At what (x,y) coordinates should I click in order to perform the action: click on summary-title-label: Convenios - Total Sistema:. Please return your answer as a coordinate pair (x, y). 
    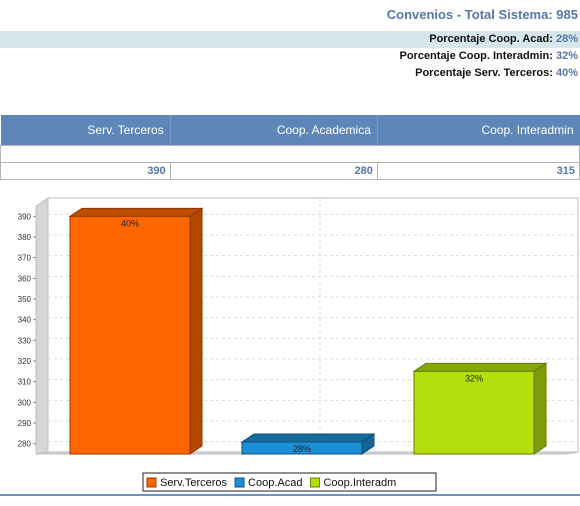
    Looking at the image, I should click on (469, 14).